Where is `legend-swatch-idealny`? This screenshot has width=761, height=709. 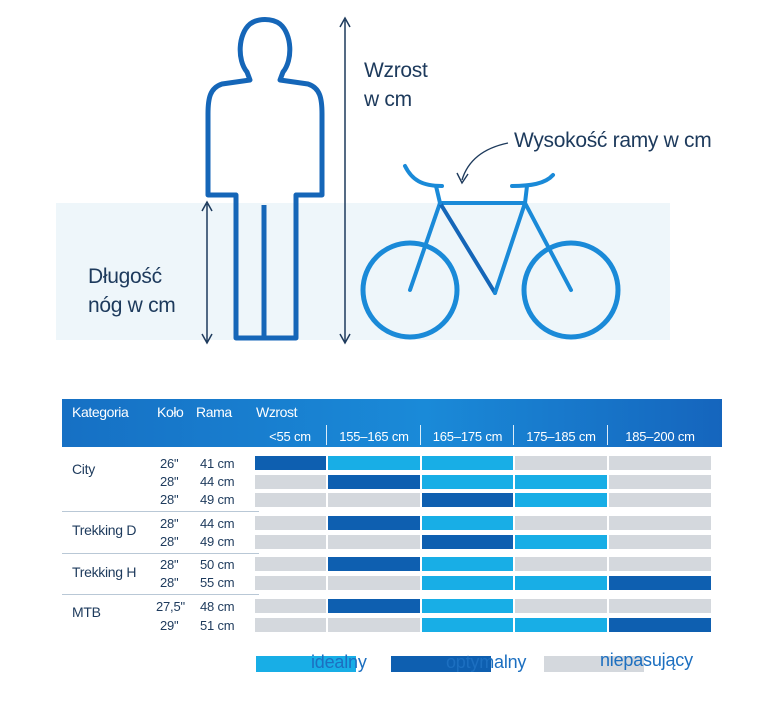 legend-swatch-idealny is located at coordinates (306, 664).